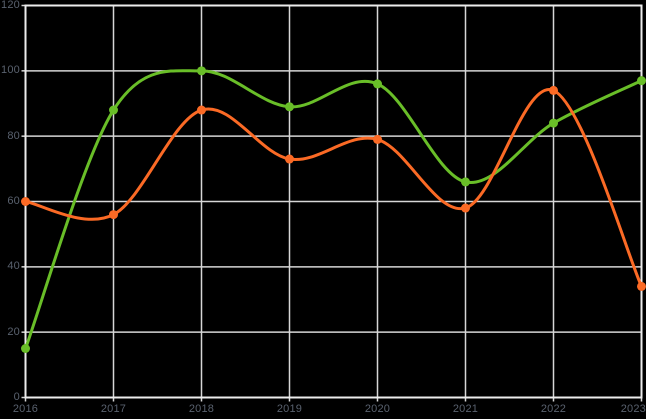 The height and width of the screenshot is (419, 646). What do you see at coordinates (13, 266) in the screenshot?
I see `y-tick-label: 40` at bounding box center [13, 266].